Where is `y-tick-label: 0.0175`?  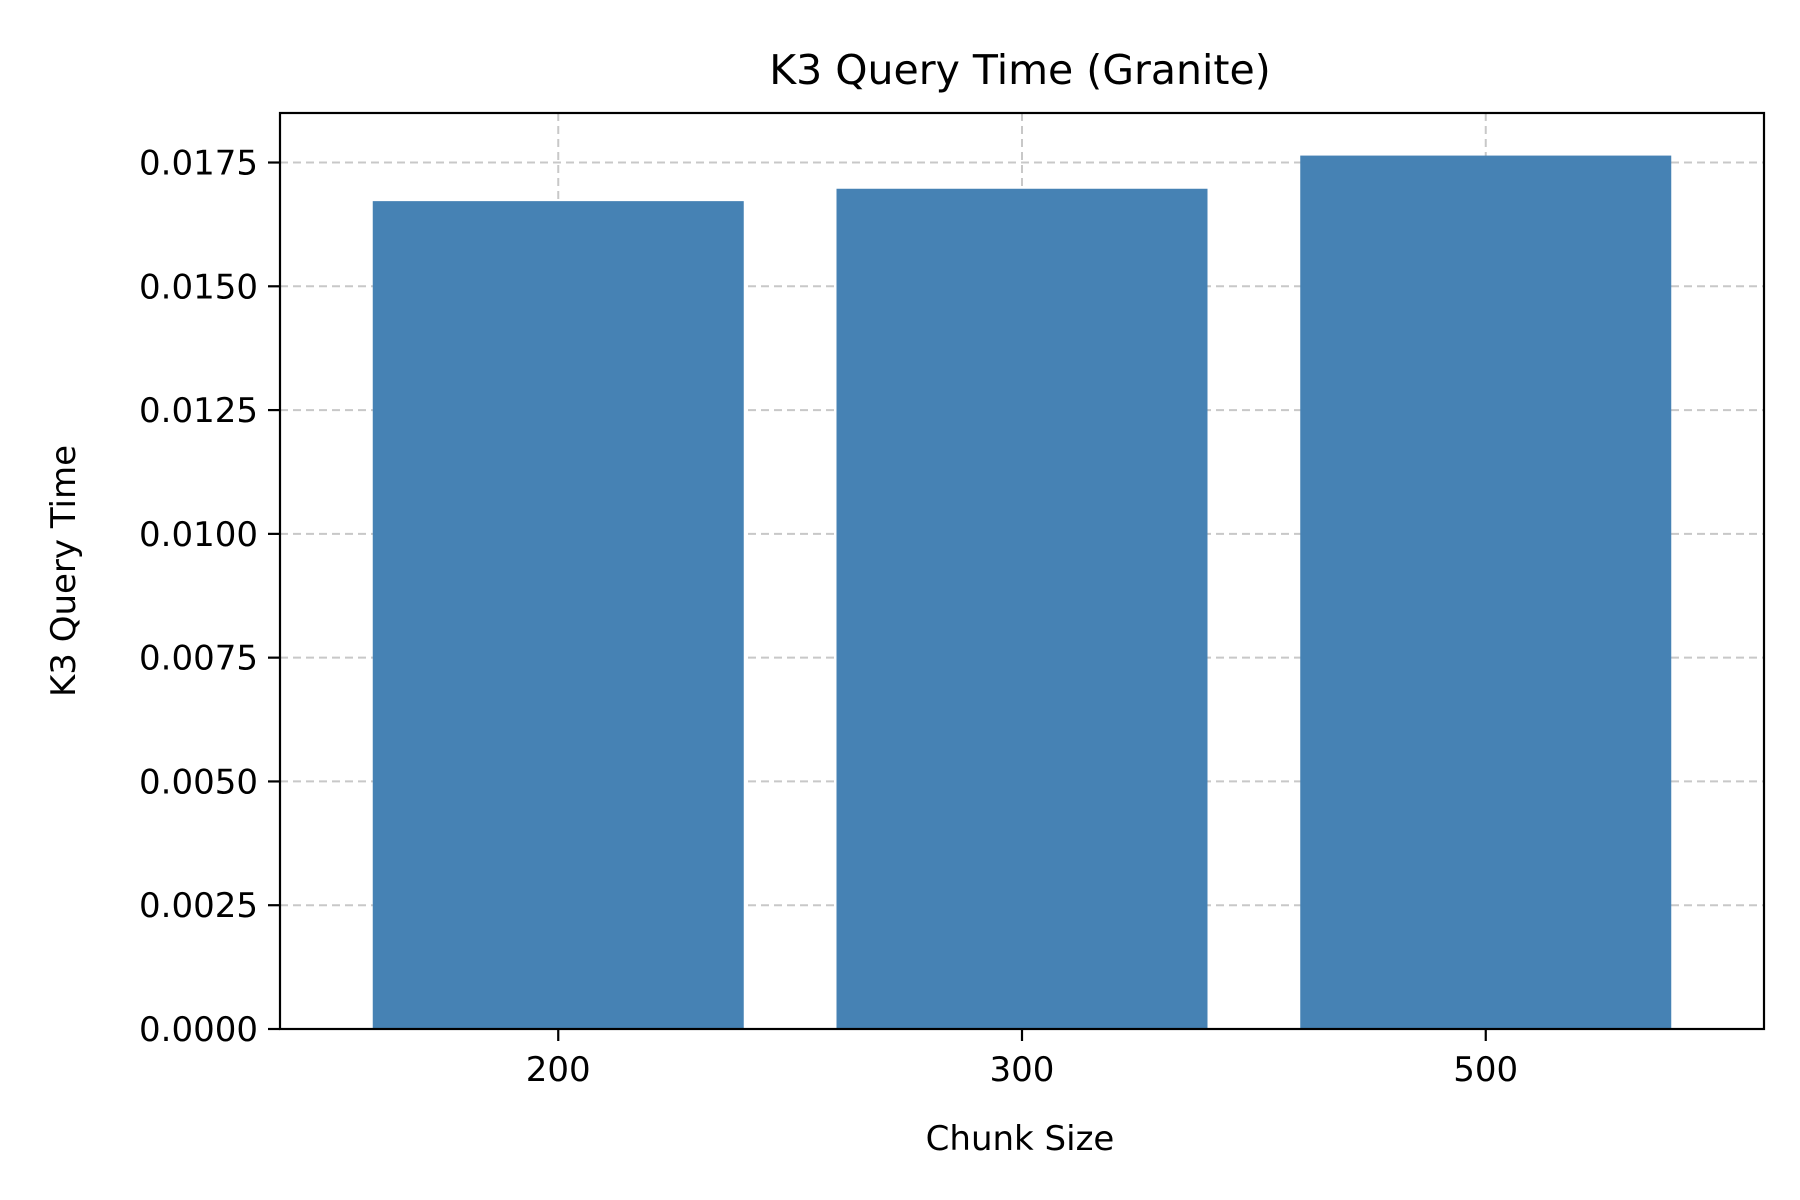
y-tick-label: 0.0175 is located at coordinates (198, 164).